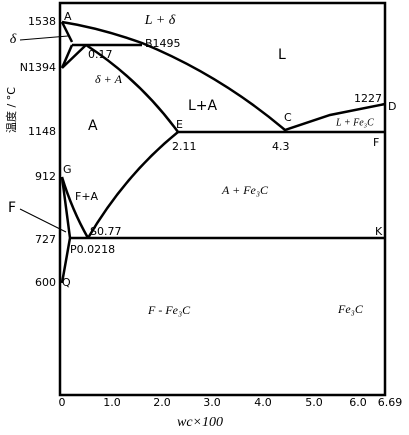 The height and width of the screenshot is (435, 409). Describe the element at coordinates (282, 55) in the screenshot. I see `region-label: L` at that location.